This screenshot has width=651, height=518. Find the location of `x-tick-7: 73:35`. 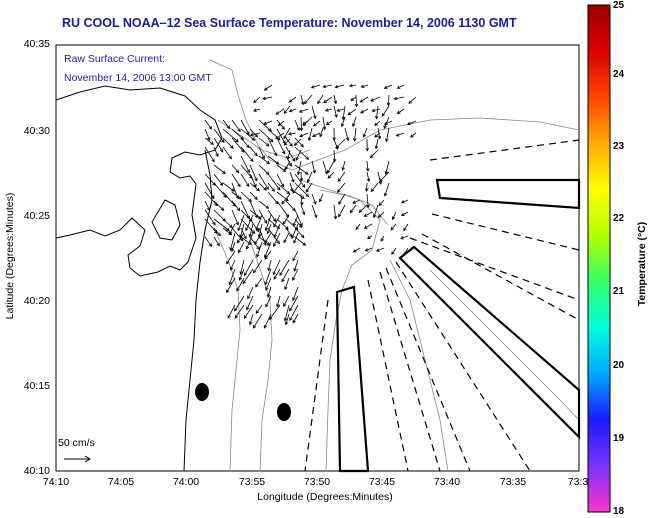

x-tick-7: 73:35 is located at coordinates (513, 482).